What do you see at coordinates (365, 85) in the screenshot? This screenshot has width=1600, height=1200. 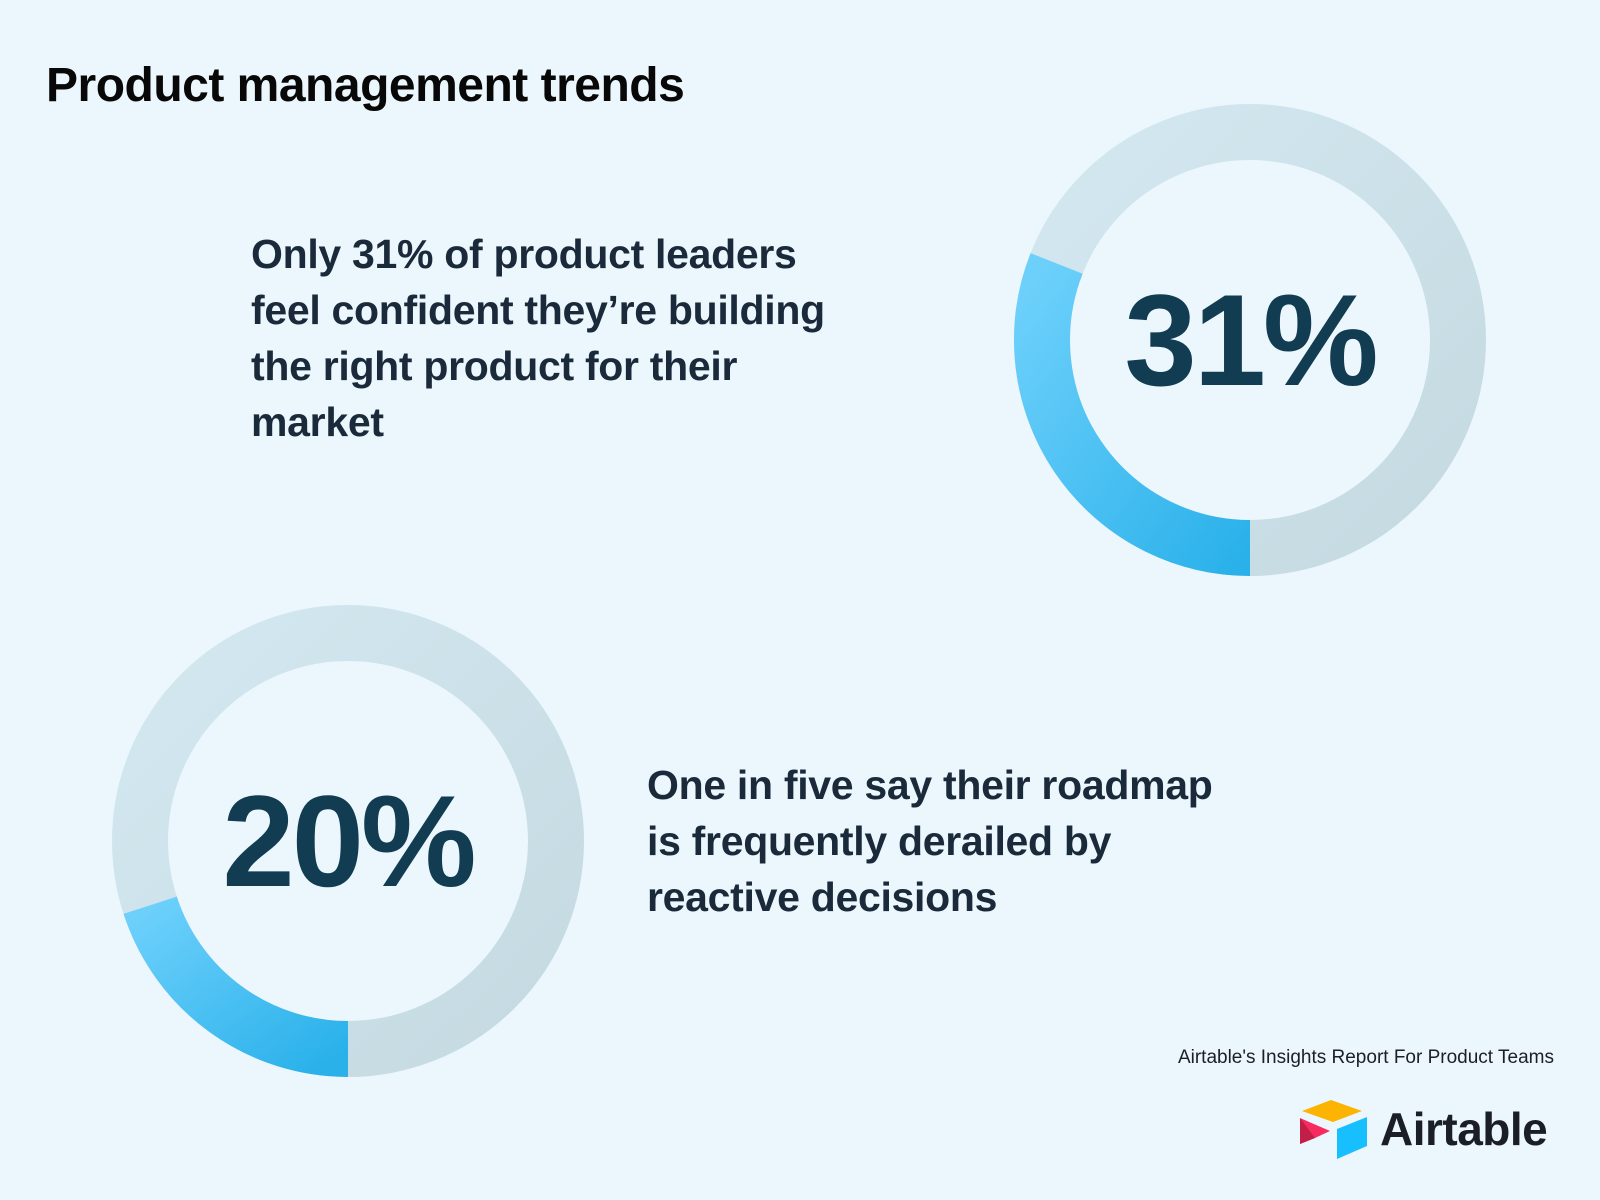 I see `page-title: Product management trends` at bounding box center [365, 85].